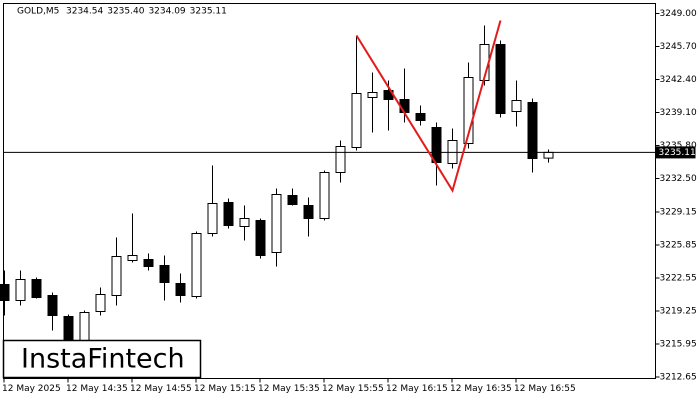  Describe the element at coordinates (125, 12) in the screenshot. I see `quote-value: 3235.40` at that location.